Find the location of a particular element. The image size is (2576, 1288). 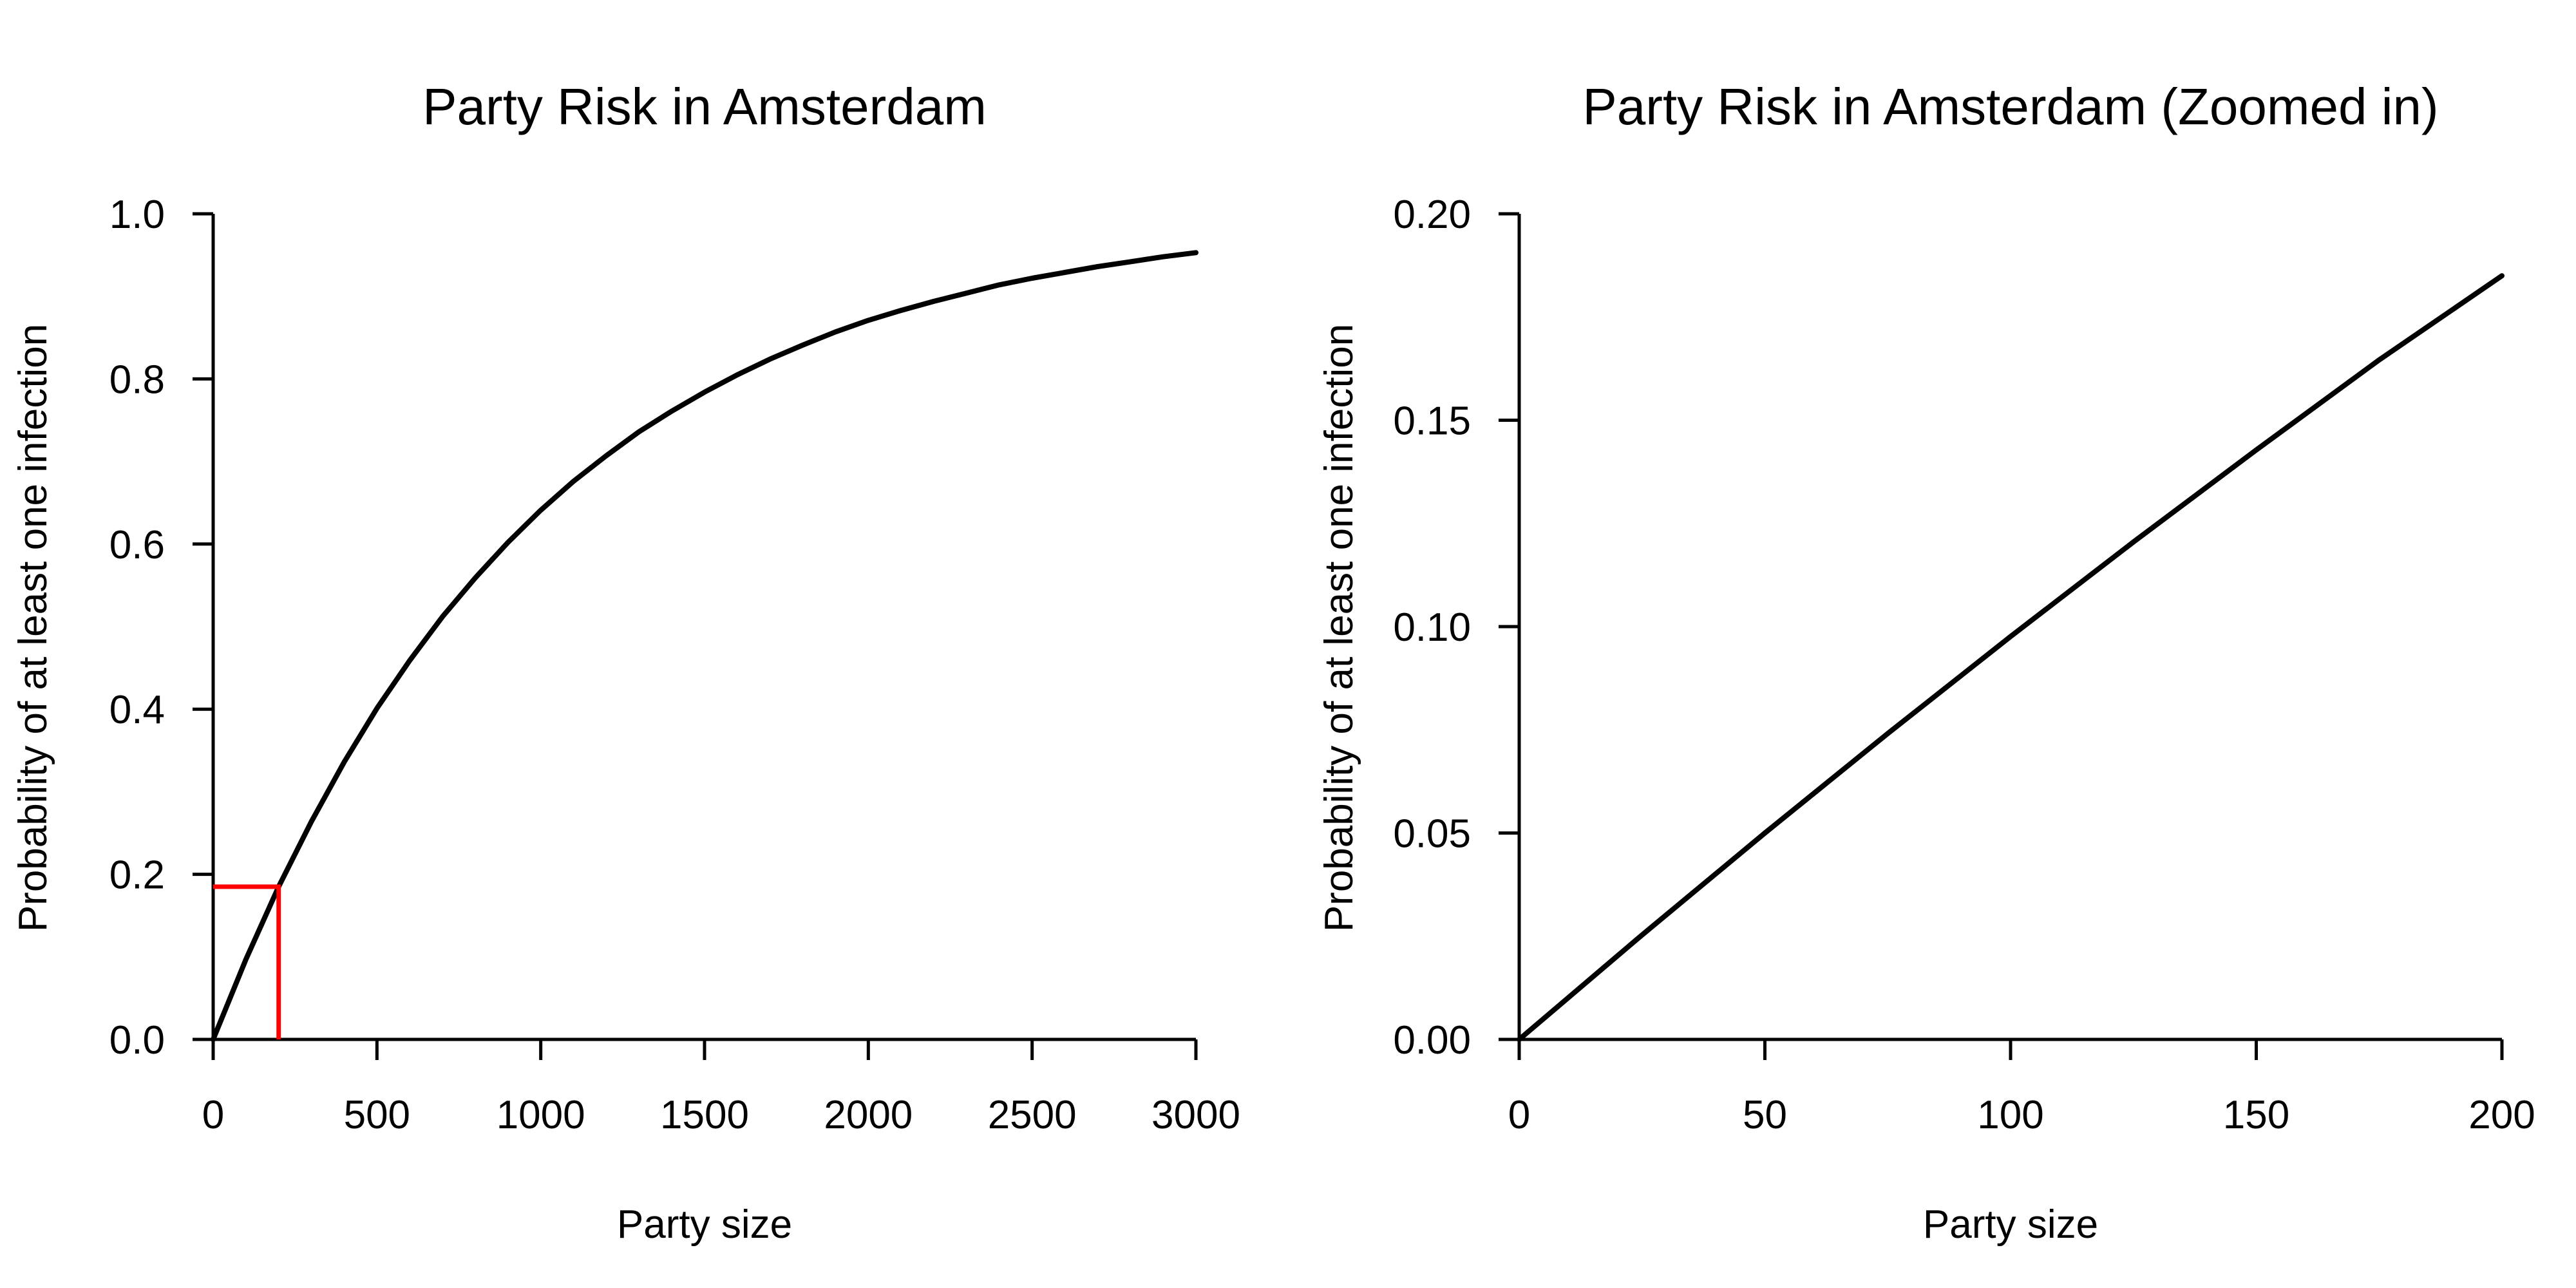

y-tick-label: 0.6 is located at coordinates (137, 545).